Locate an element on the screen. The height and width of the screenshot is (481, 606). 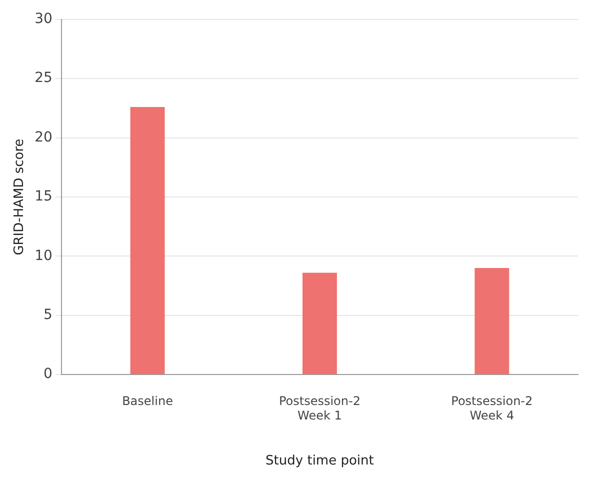
y-tick-label: 10 is located at coordinates (43, 256).